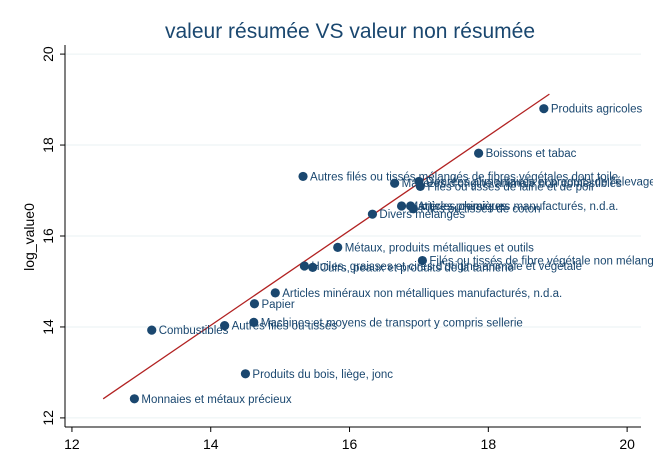 The image size is (653, 475). I want to click on point-label: Boissons et tabac, so click(531, 154).